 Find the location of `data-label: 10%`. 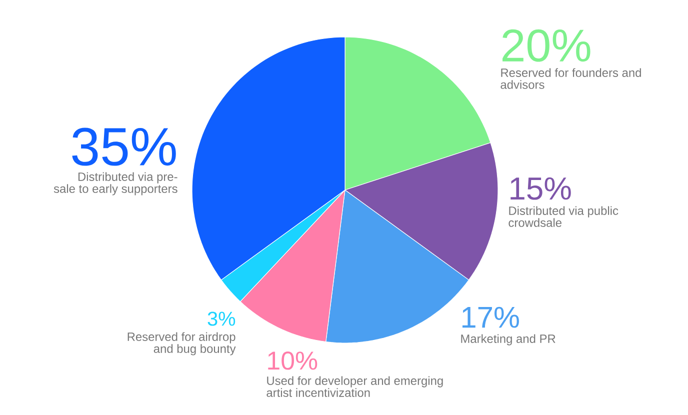

data-label: 10% is located at coordinates (293, 360).